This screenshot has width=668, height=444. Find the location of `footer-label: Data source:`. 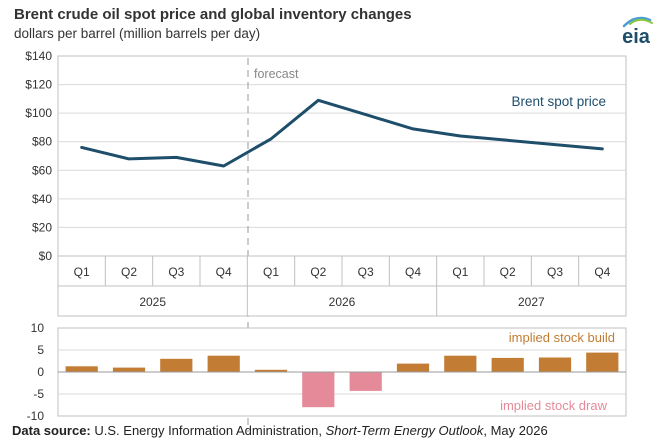

footer-label: Data source: is located at coordinates (51, 430).